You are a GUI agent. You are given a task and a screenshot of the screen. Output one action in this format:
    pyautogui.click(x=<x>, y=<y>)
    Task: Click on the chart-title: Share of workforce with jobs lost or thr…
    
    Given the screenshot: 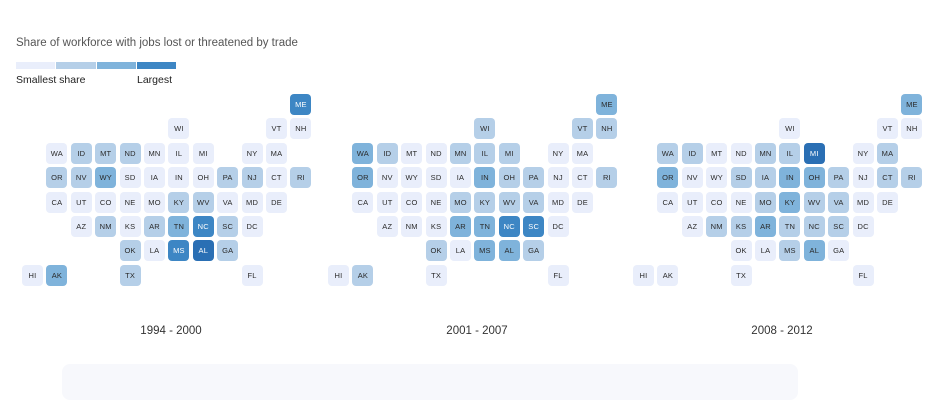 What is the action you would take?
    pyautogui.click(x=157, y=43)
    